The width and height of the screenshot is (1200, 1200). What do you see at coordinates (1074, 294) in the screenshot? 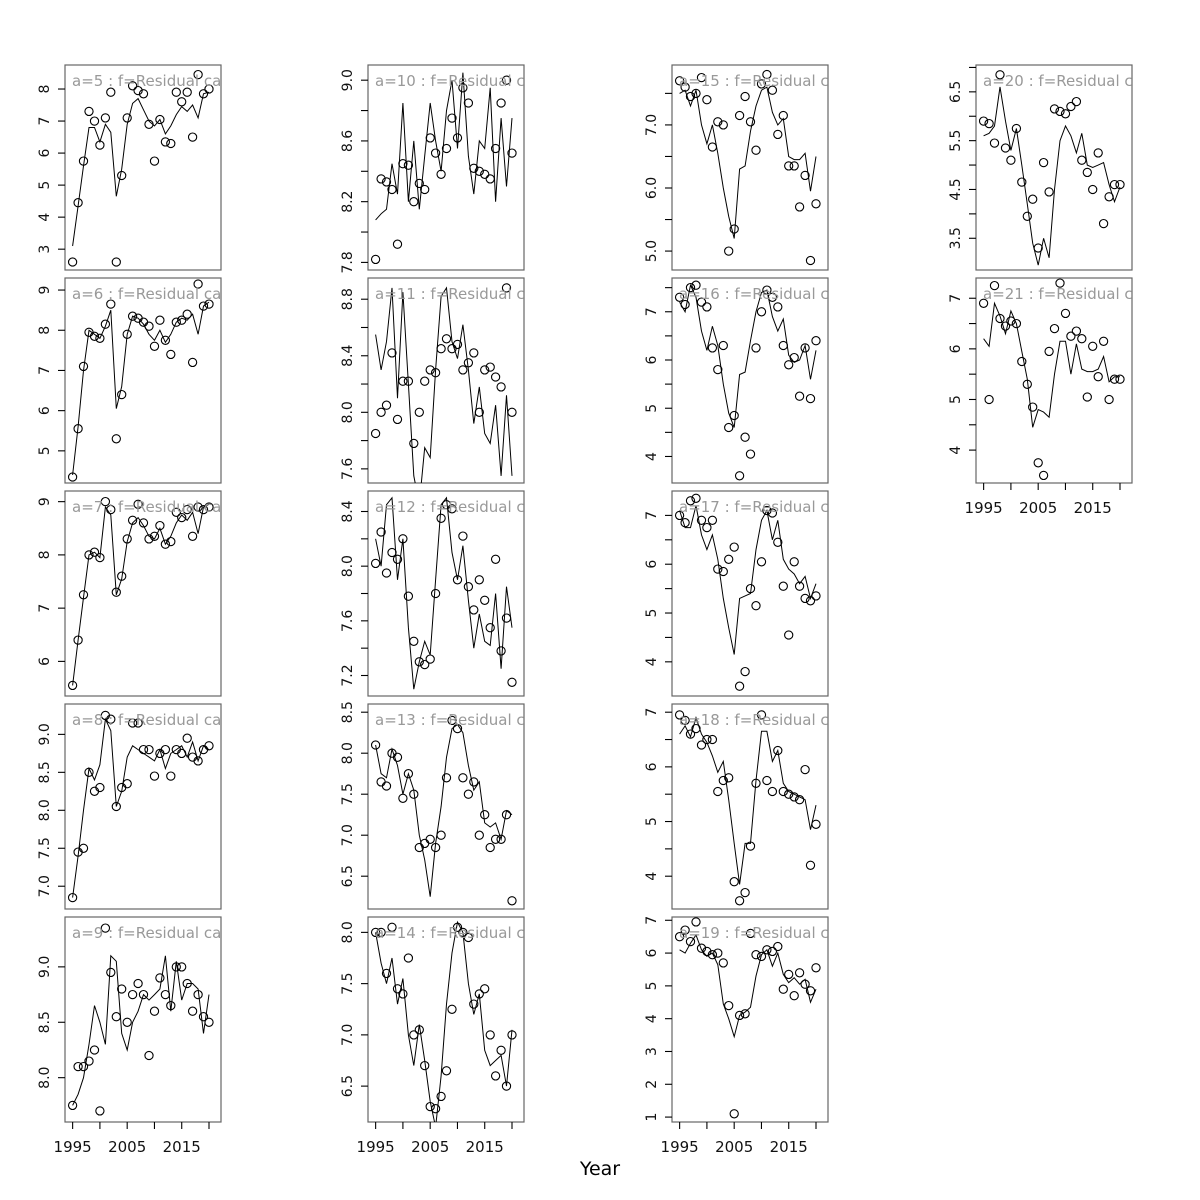
I see `panel-title: a=21 : f=Residual catch` at bounding box center [1074, 294].